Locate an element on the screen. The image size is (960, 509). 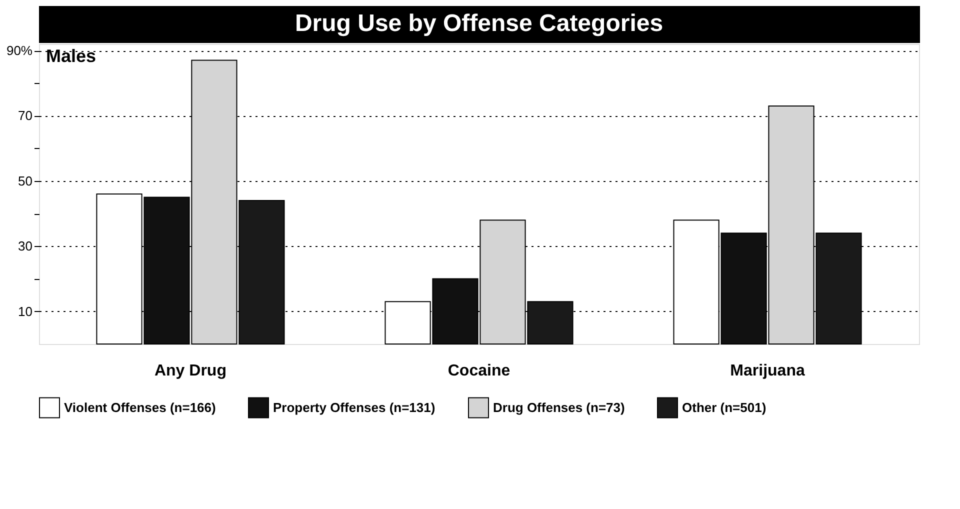
y-tick-label: 10 is located at coordinates (25, 311).